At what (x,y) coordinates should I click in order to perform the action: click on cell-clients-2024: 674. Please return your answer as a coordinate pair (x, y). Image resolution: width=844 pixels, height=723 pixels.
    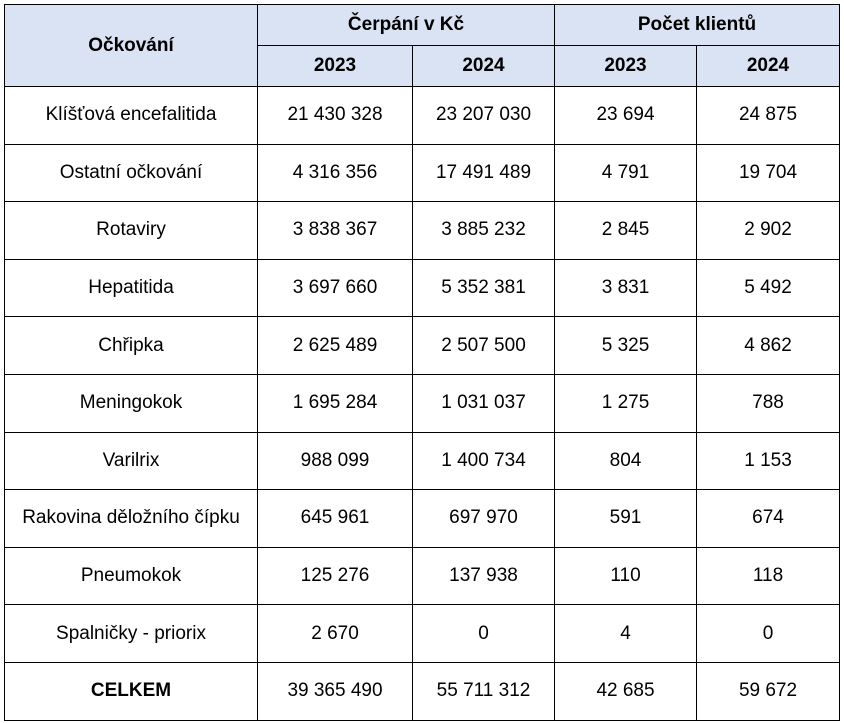
    Looking at the image, I should click on (768, 518).